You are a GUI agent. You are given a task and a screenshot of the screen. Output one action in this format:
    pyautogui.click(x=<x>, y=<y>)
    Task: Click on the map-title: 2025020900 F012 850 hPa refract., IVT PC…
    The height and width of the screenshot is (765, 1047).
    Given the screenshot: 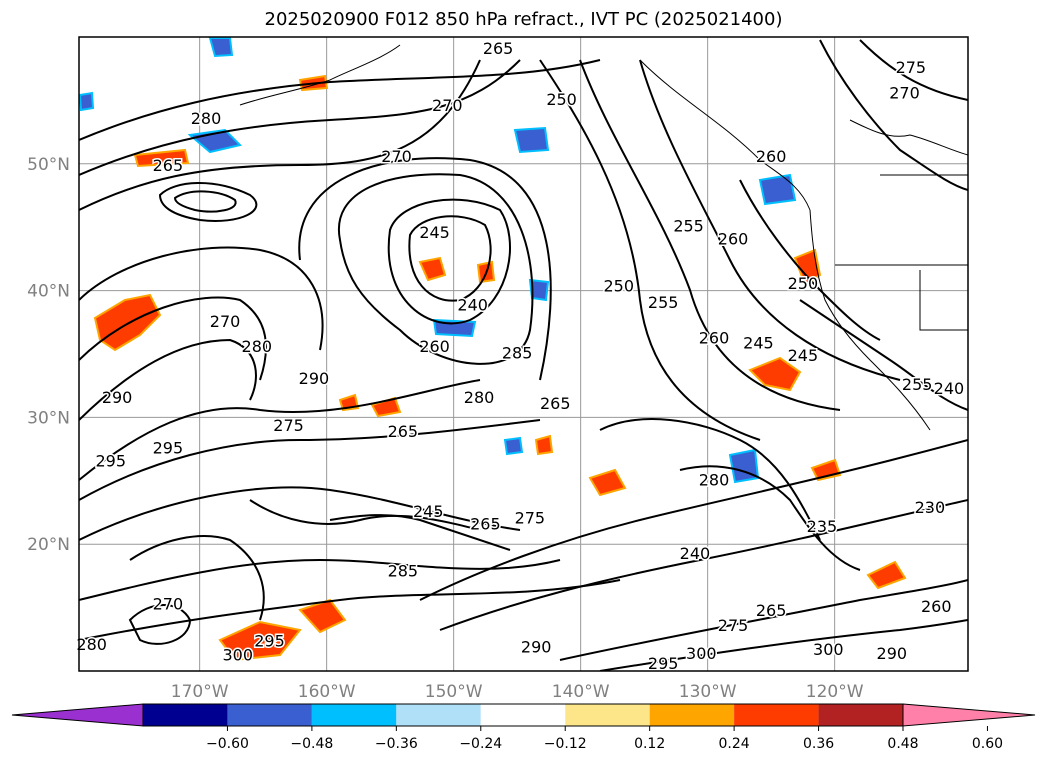 What is the action you would take?
    pyautogui.click(x=523, y=19)
    